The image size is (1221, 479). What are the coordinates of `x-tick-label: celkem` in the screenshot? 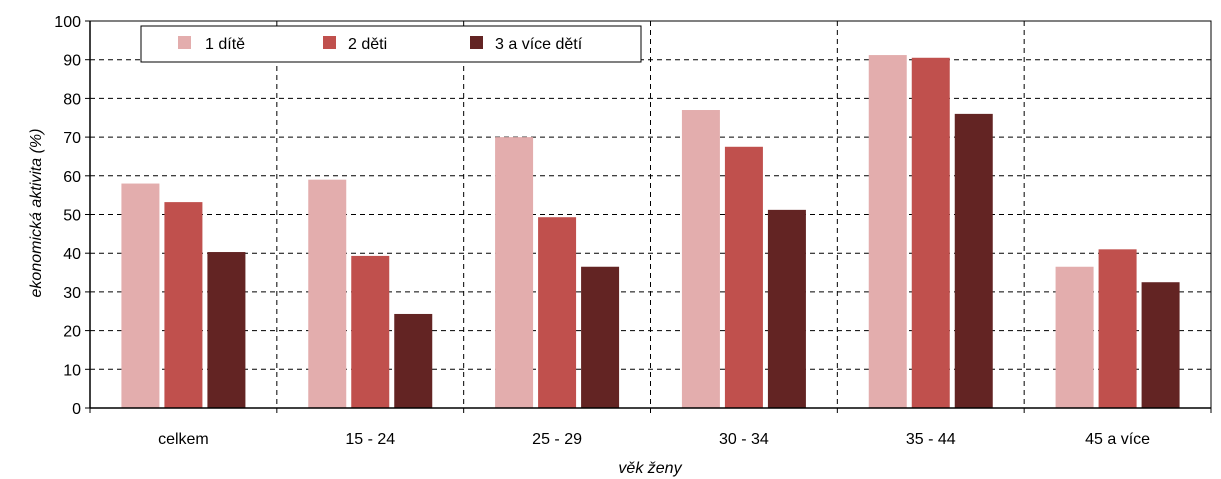 It's located at (183, 439).